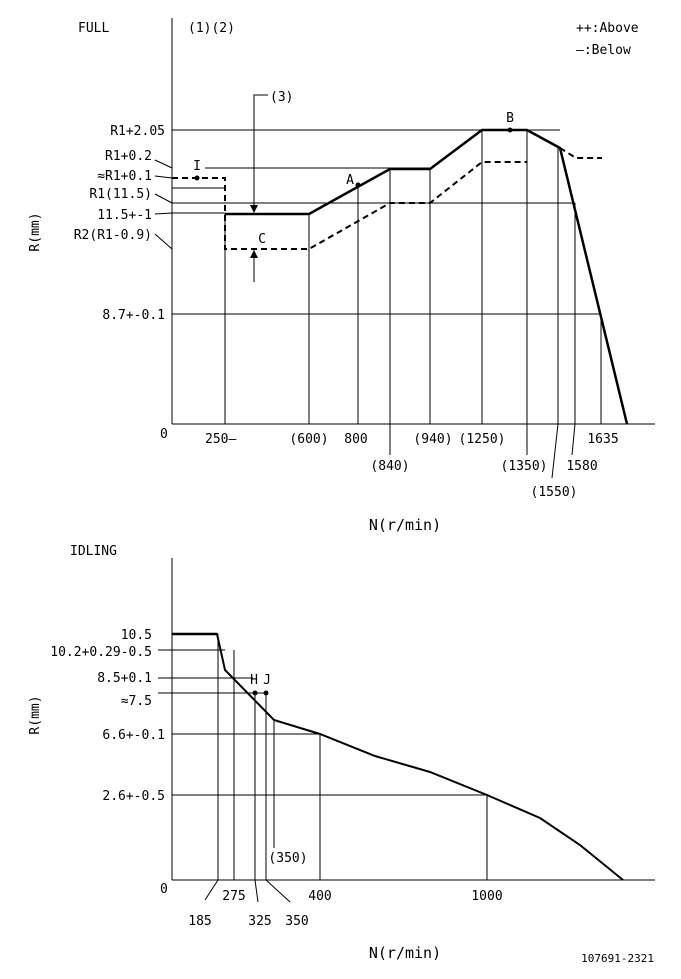 This screenshot has height=979, width=681. Describe the element at coordinates (617, 958) in the screenshot. I see `doc-number: 107691-2321` at that location.